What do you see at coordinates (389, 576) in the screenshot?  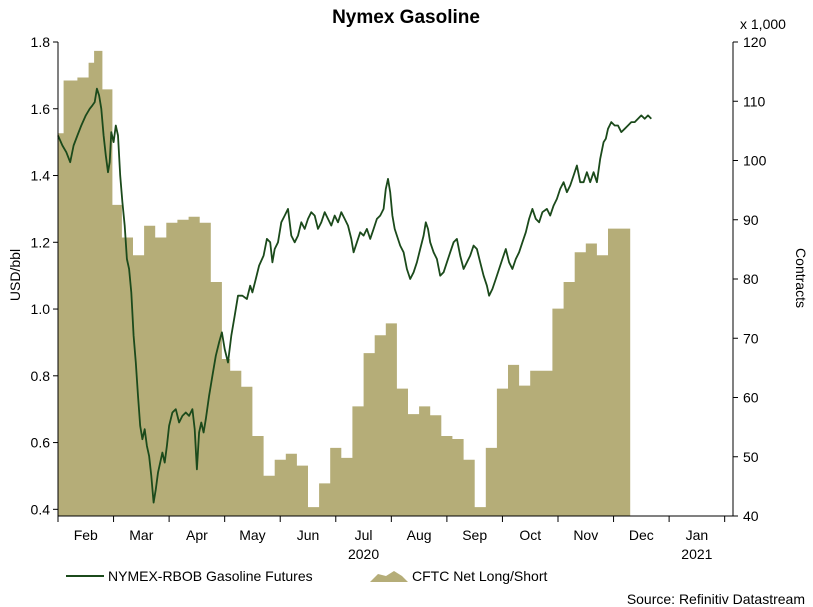 I see `legend-area-swatch` at bounding box center [389, 576].